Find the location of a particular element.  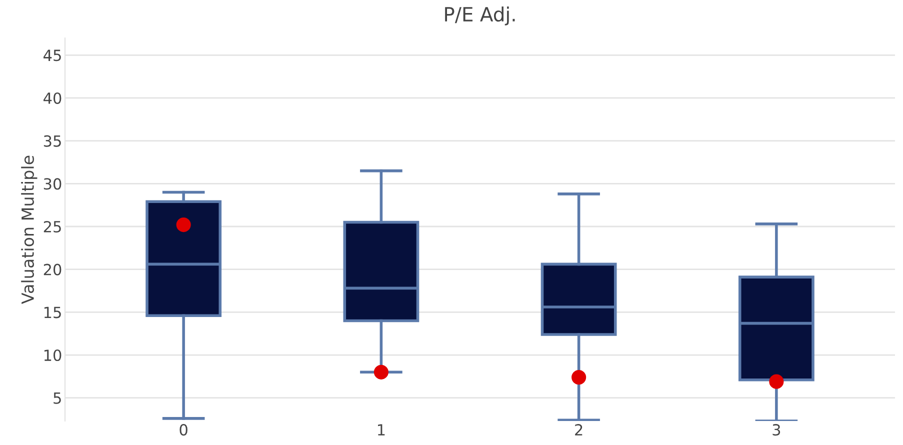

y-tick-label: 25 is located at coordinates (52, 226).